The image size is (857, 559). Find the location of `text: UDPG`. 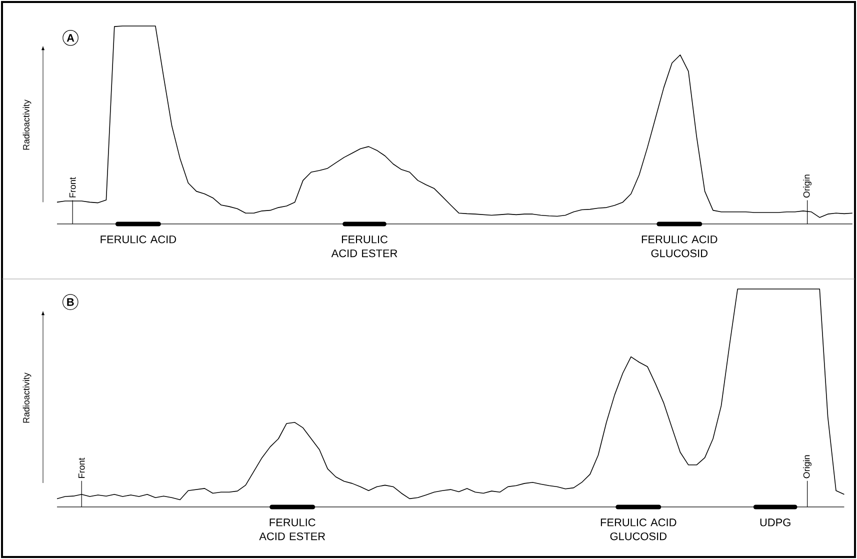

text: UDPG is located at coordinates (775, 522).